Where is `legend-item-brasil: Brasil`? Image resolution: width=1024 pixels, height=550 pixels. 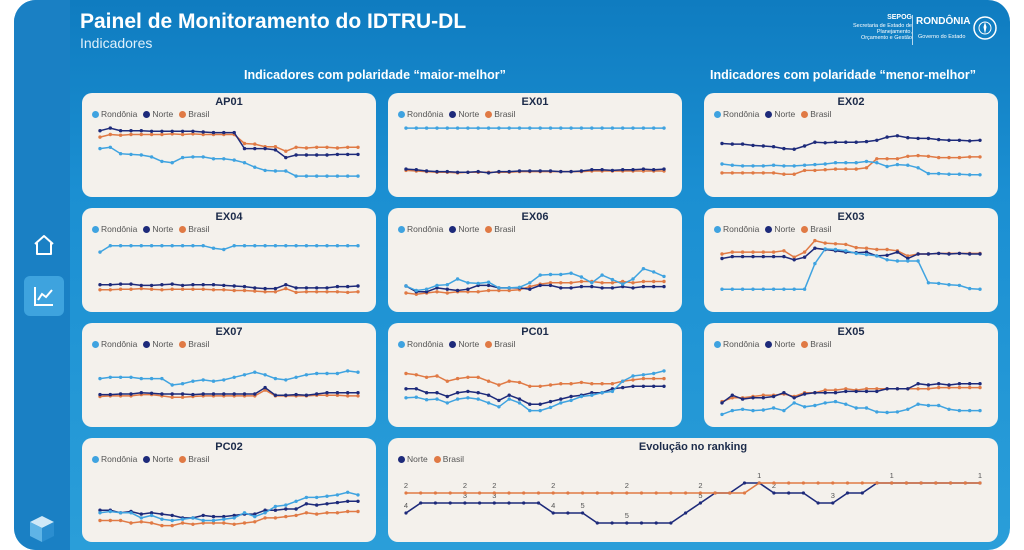
legend-item-brasil: Brasil is located at coordinates (194, 114).